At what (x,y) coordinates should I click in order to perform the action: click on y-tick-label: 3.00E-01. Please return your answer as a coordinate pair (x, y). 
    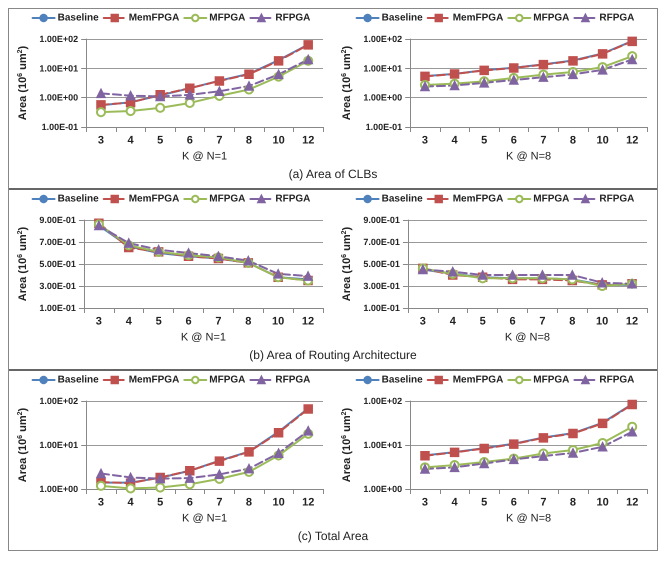
    Looking at the image, I should click on (57, 286).